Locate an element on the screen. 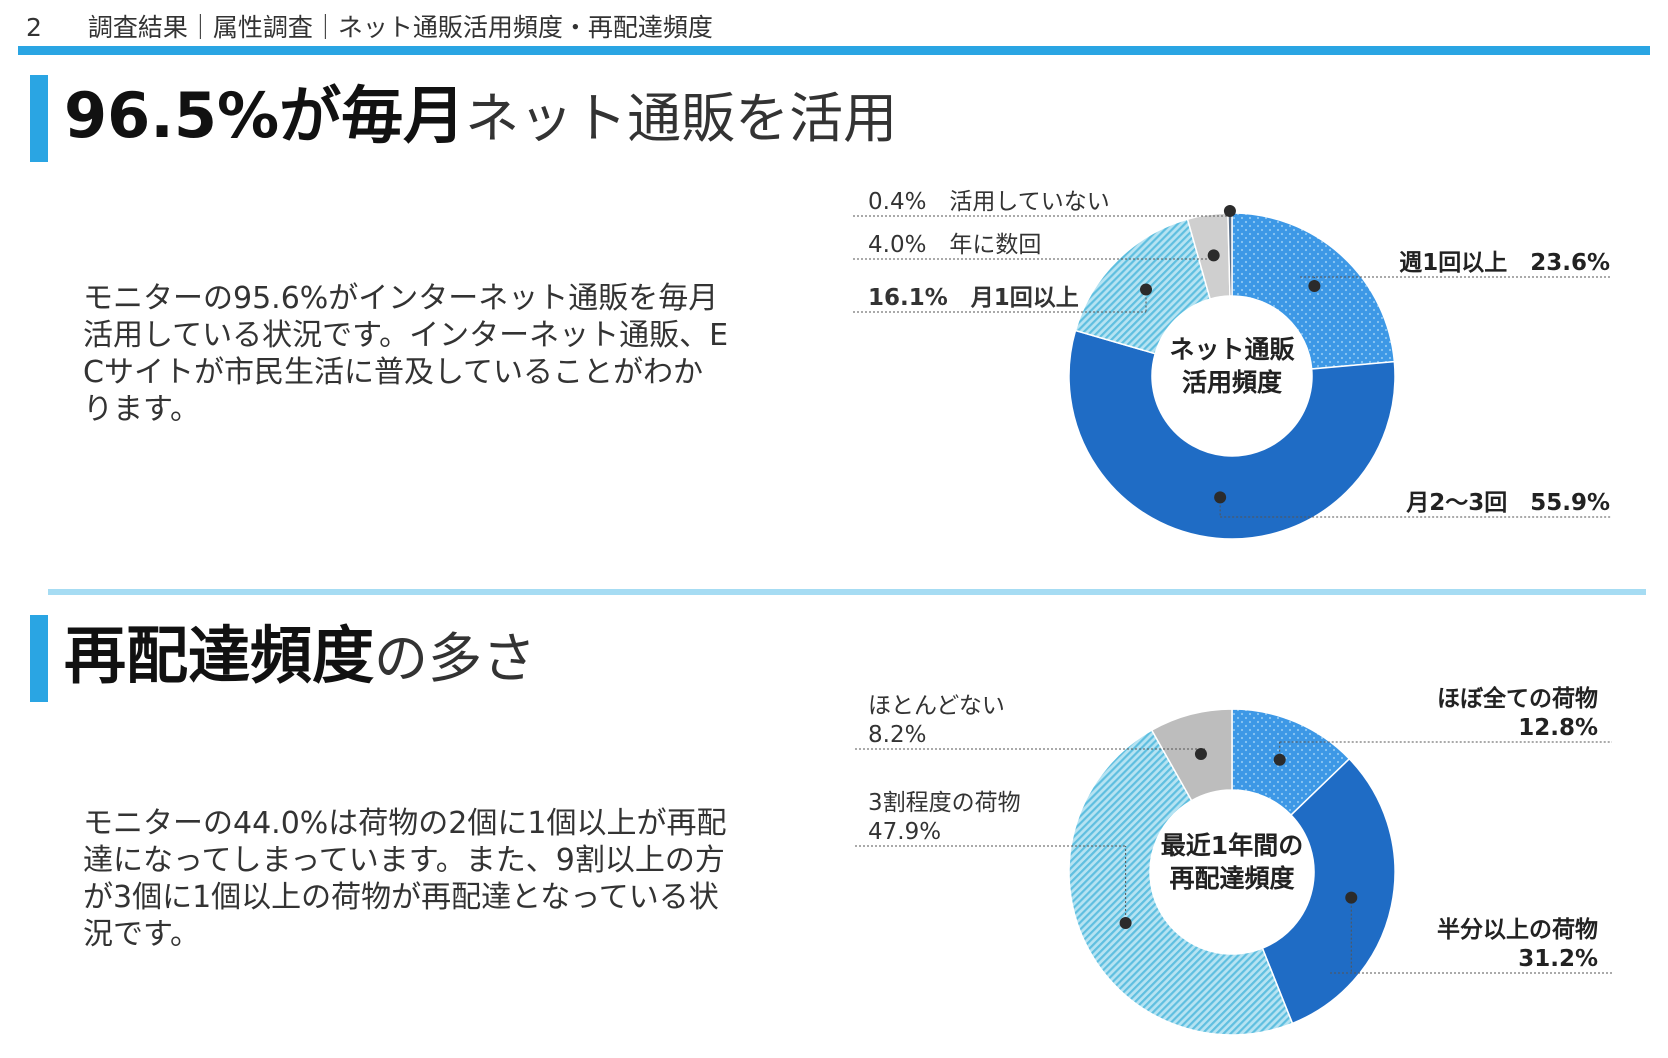  section2-title-strong: 再配達頻度 is located at coordinates (219, 655).